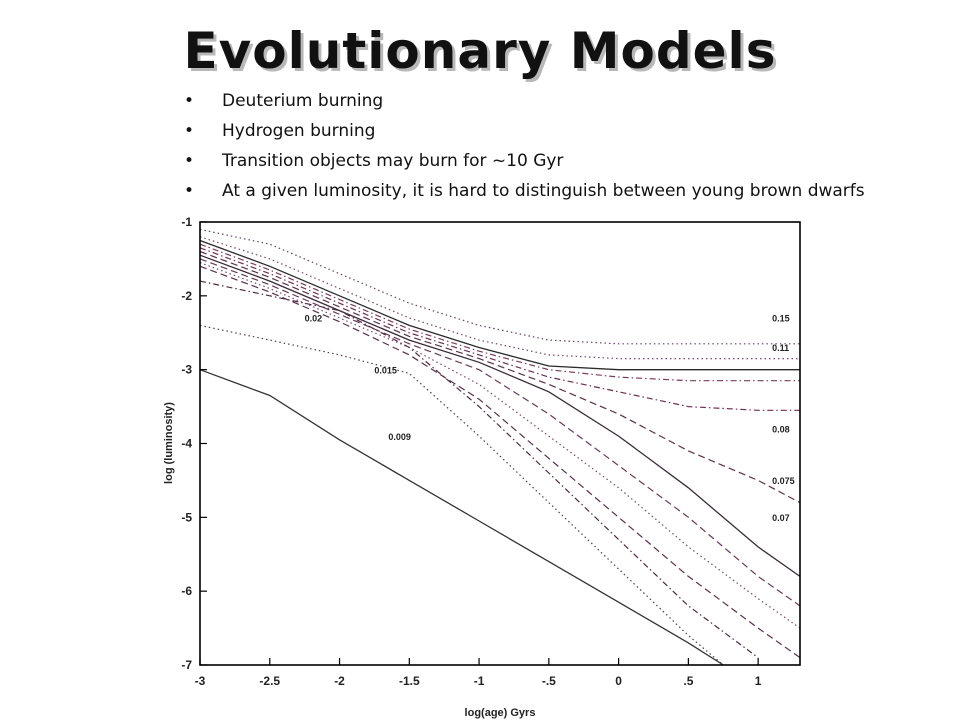 This screenshot has height=720, width=960. Describe the element at coordinates (540, 101) in the screenshot. I see `bullet-item: Deuterium burning` at that location.